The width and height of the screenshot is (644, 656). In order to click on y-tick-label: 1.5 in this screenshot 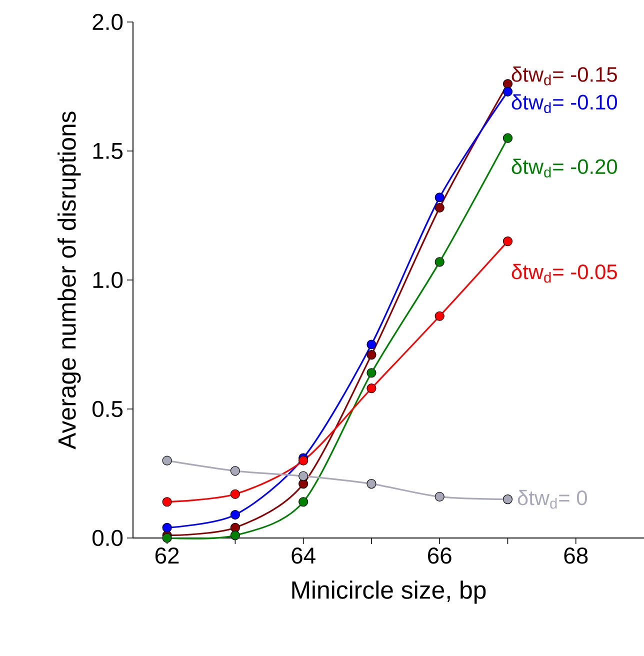, I will do `click(108, 151)`.